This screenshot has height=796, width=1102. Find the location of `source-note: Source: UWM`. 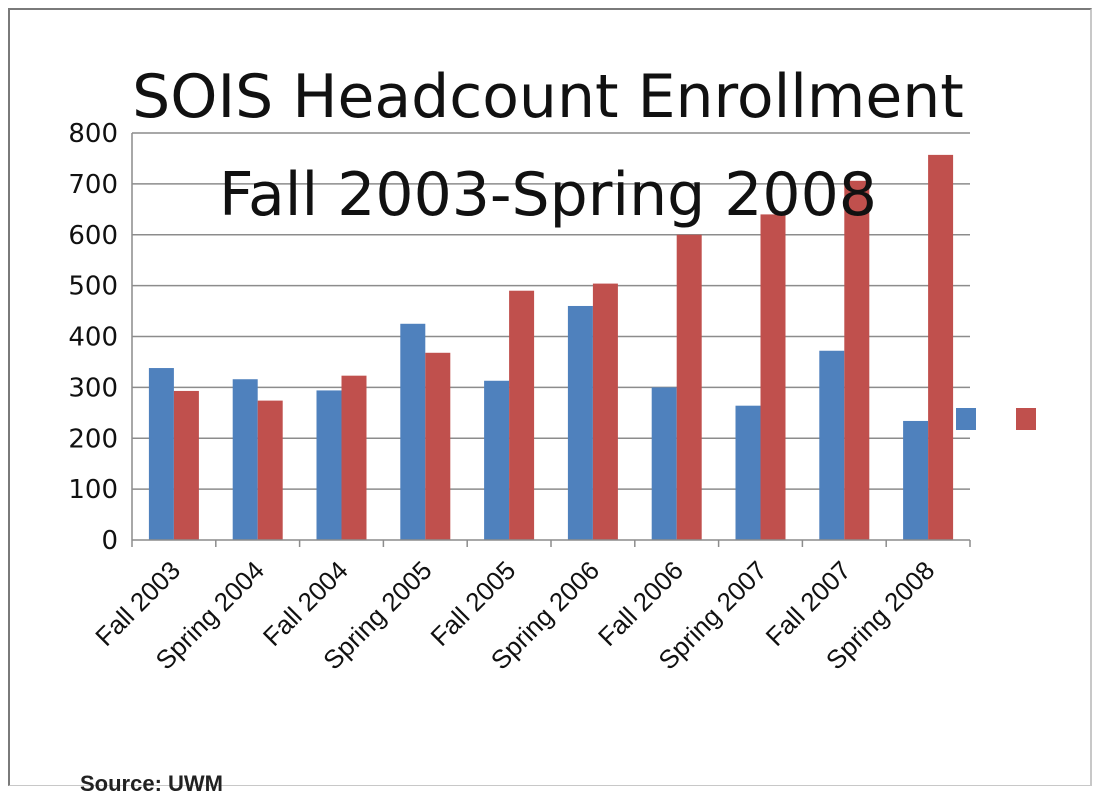

source-note: Source: UWM is located at coordinates (151, 783).